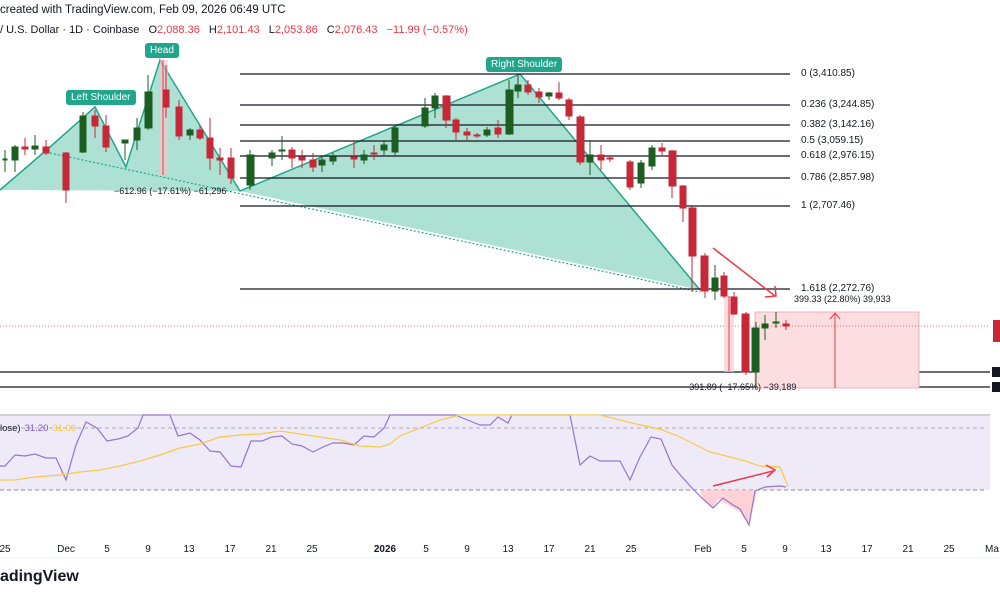  Describe the element at coordinates (835, 316) in the screenshot. I see `target-arrow-head` at that location.